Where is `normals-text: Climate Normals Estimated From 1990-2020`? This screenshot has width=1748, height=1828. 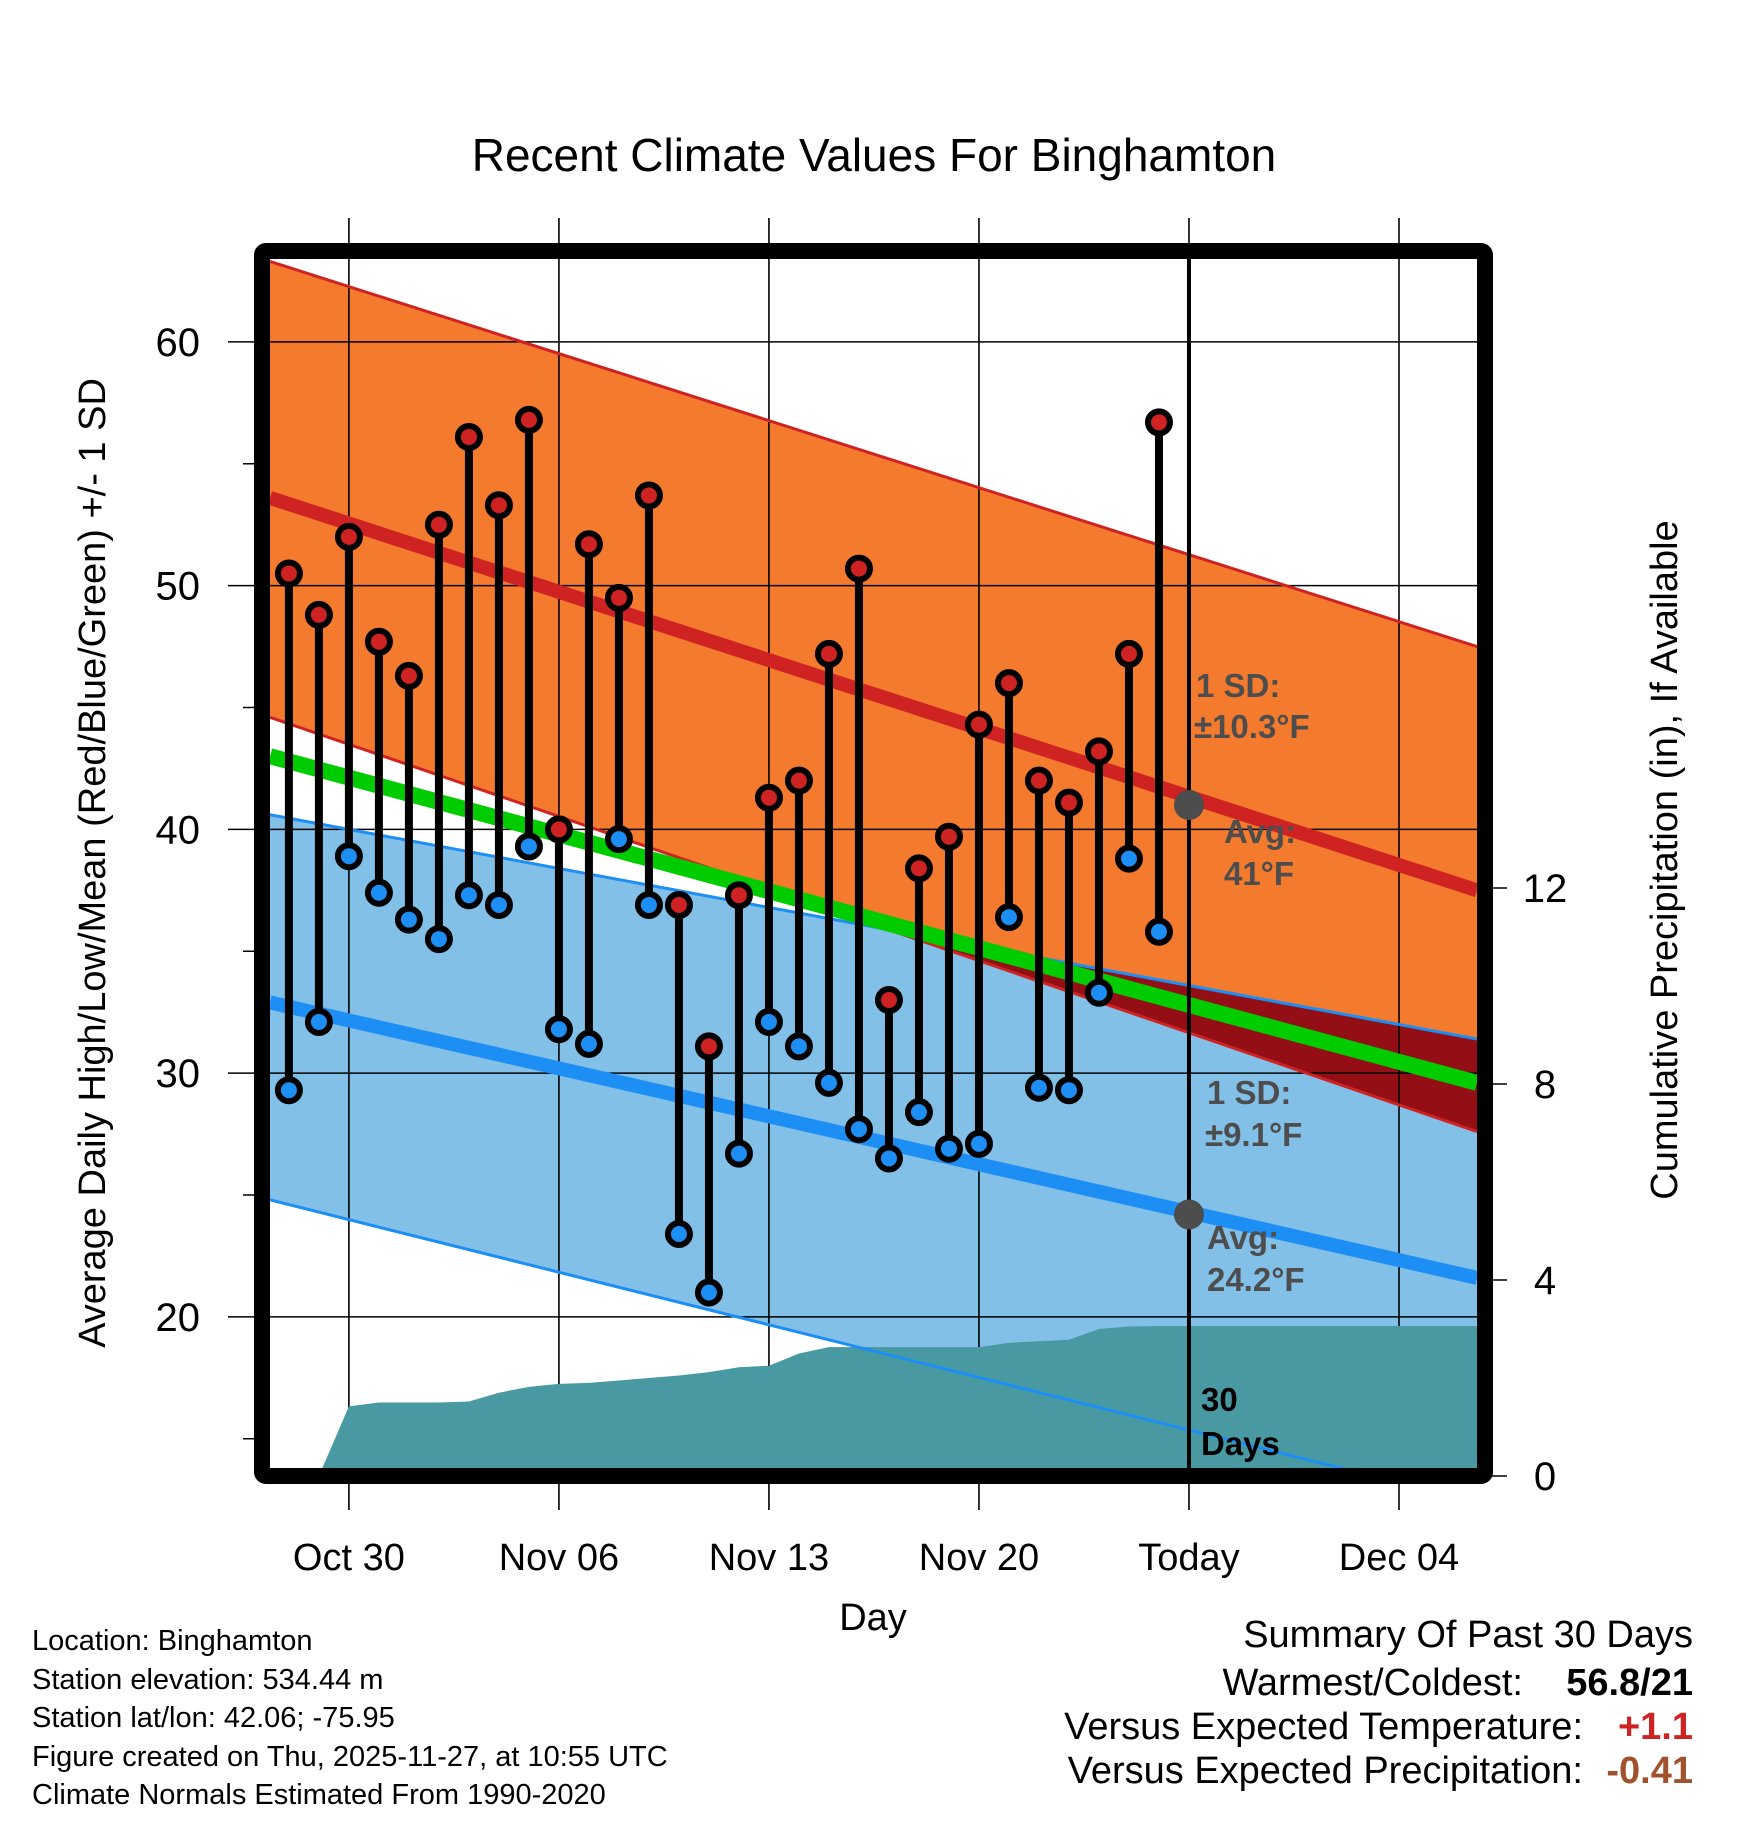
normals-text: Climate Normals Estimated From 1990-2020 is located at coordinates (319, 1795).